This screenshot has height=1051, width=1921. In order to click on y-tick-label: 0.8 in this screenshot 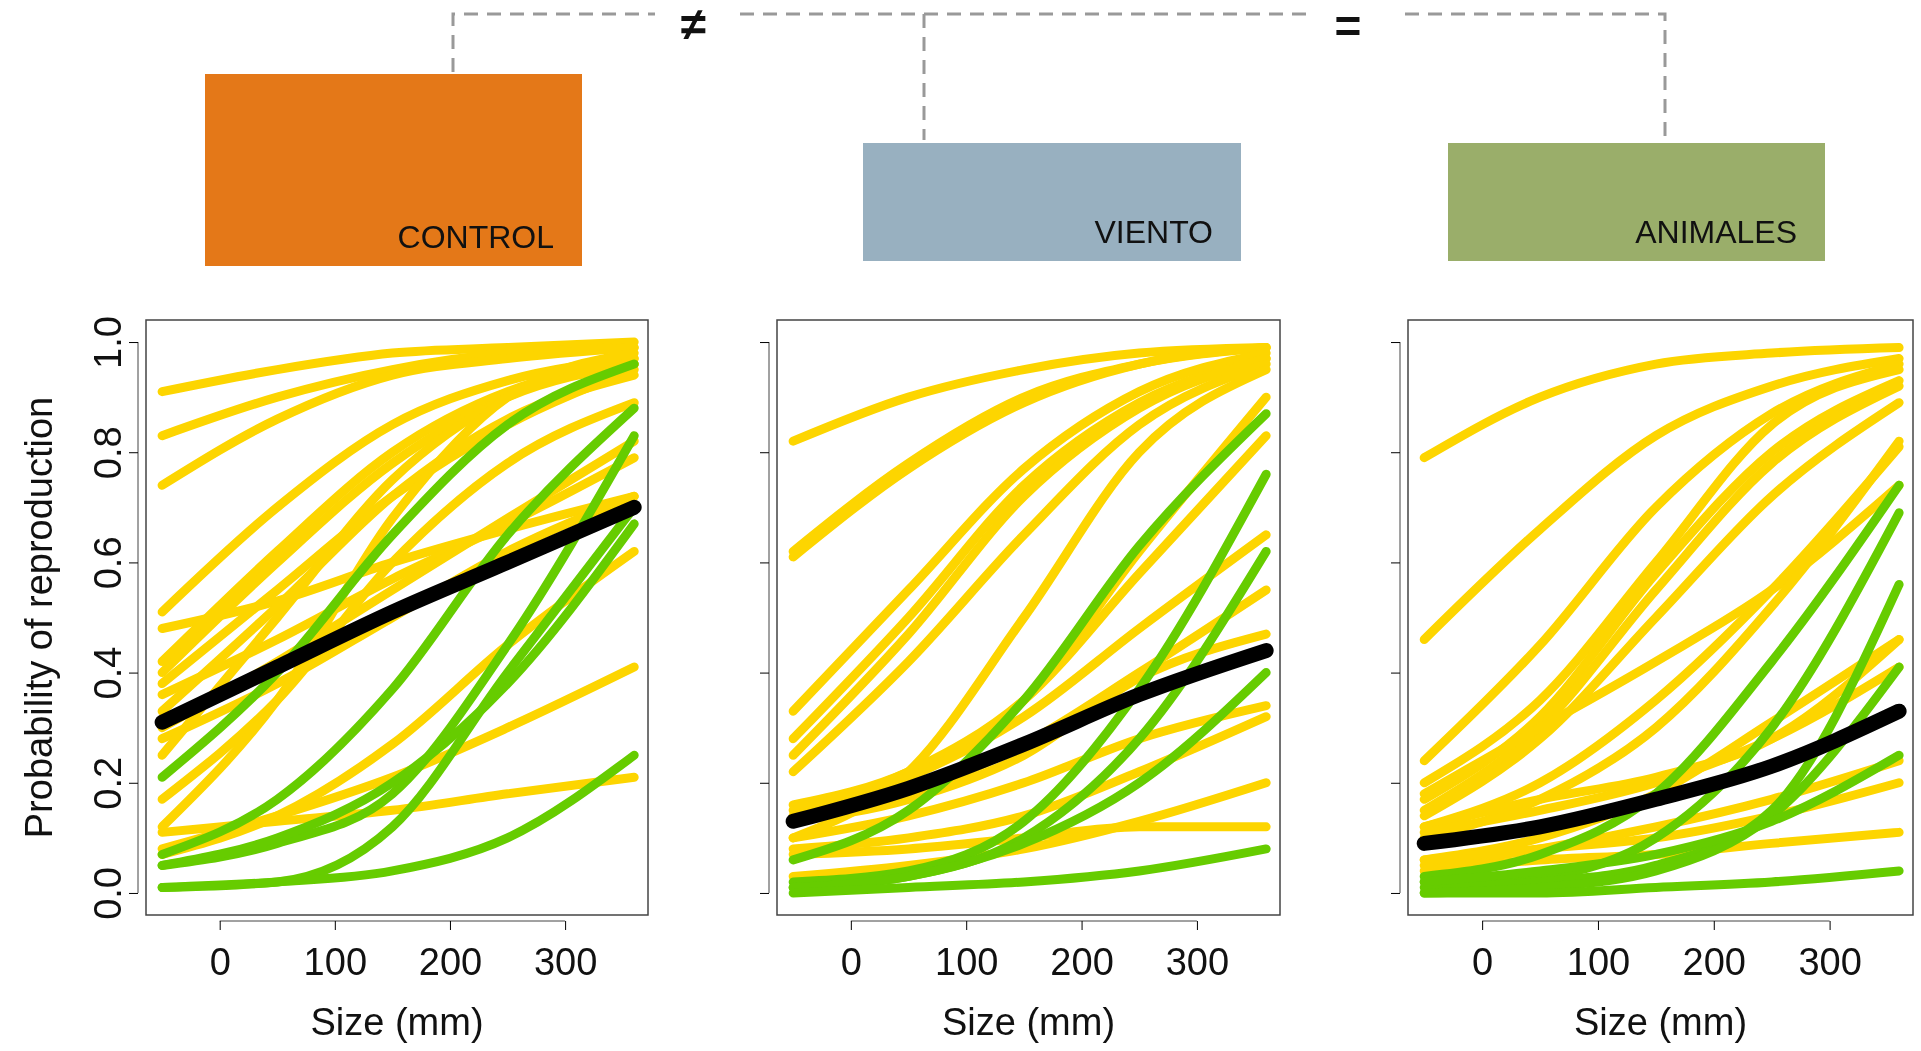, I will do `click(108, 453)`.